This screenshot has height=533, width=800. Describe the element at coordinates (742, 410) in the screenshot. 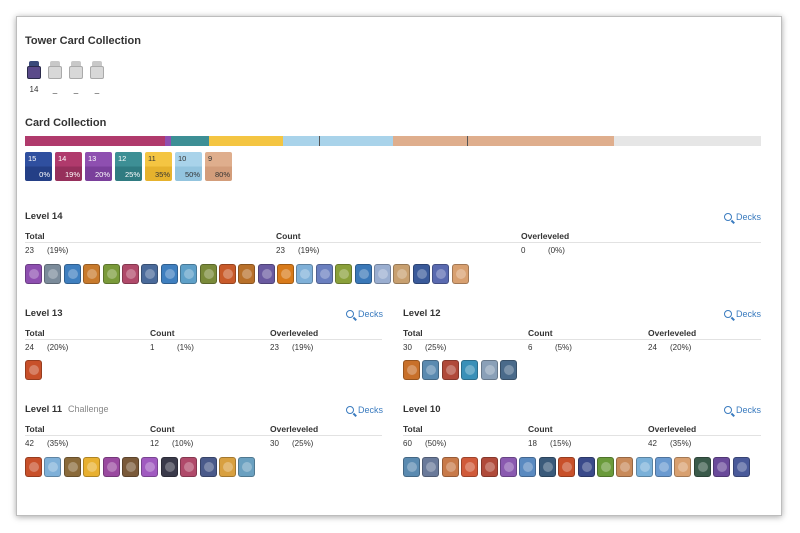

I see `level10-decks-link: Decks` at that location.